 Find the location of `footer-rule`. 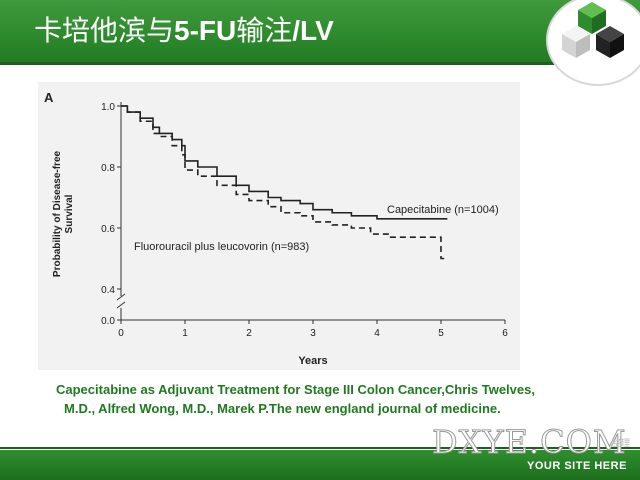

footer-rule is located at coordinates (320, 448).